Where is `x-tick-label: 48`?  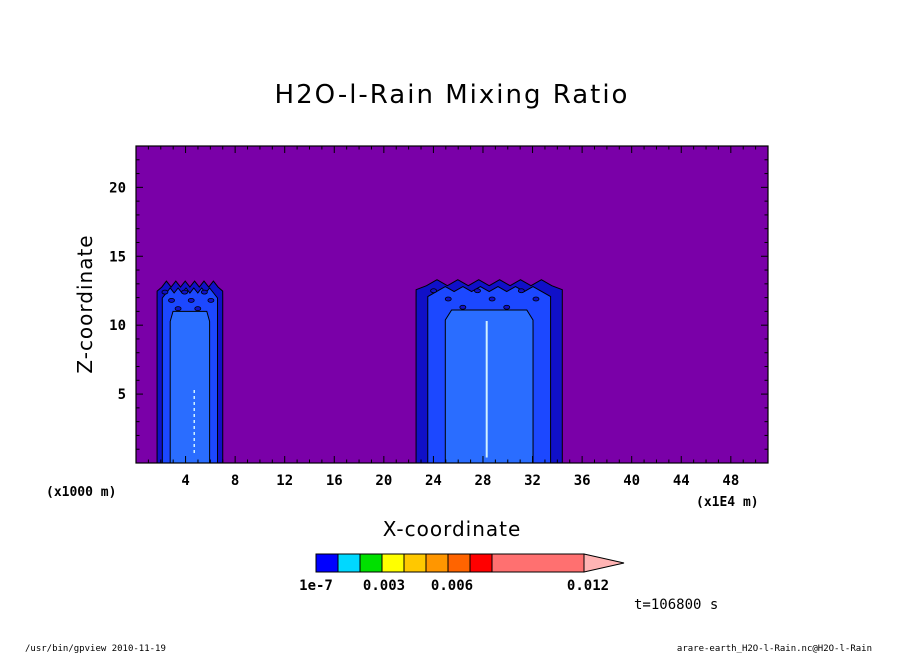 x-tick-label: 48 is located at coordinates (730, 481).